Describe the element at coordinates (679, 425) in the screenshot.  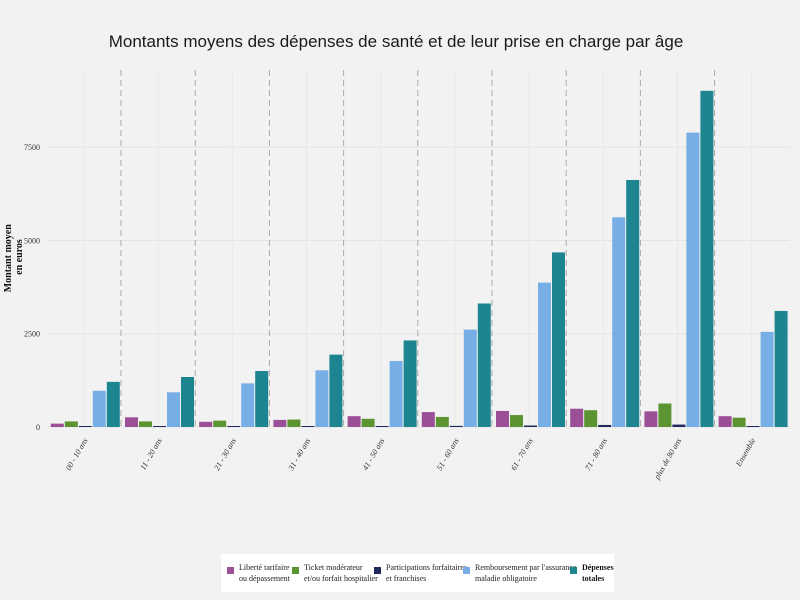
I see `bar-participations-forfaitaires-et-franchises-plus-de-80-ans` at that location.